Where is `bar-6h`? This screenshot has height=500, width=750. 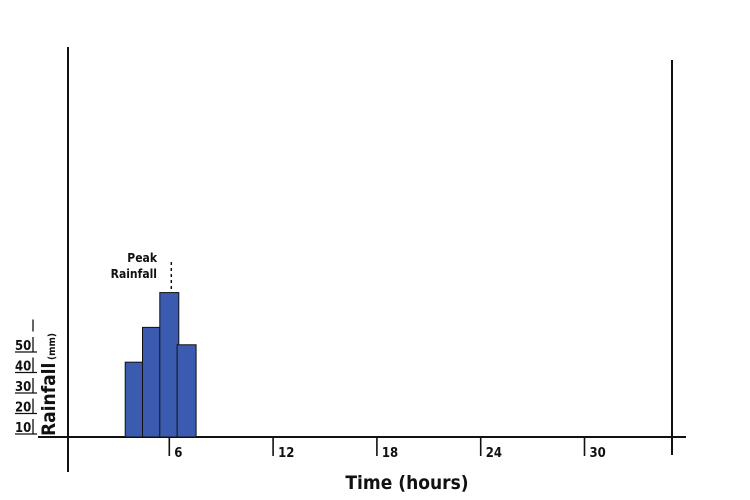 bar-6h is located at coordinates (169, 365).